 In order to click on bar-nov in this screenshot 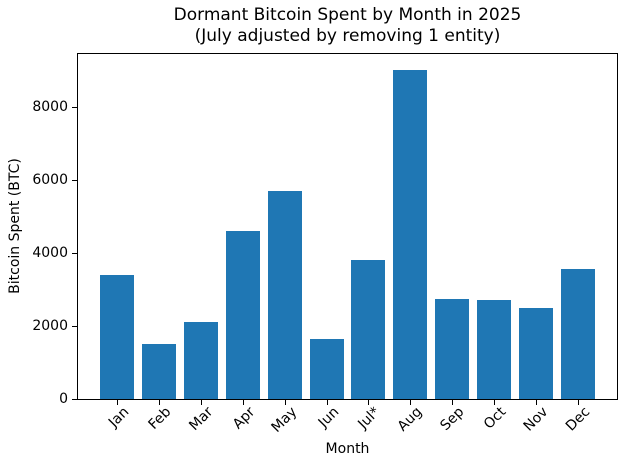, I will do `click(536, 353)`.